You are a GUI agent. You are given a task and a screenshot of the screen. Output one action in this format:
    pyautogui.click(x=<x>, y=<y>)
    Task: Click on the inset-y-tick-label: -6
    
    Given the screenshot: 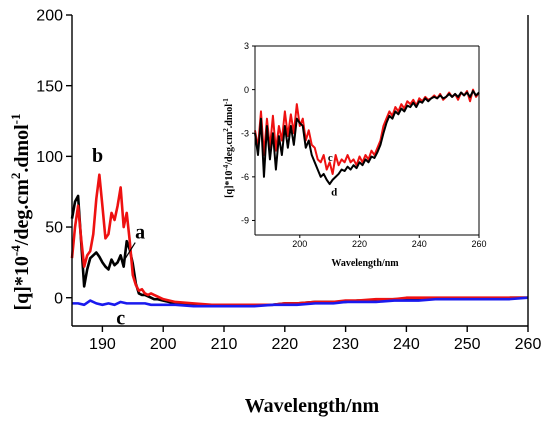 What is the action you would take?
    pyautogui.click(x=245, y=177)
    